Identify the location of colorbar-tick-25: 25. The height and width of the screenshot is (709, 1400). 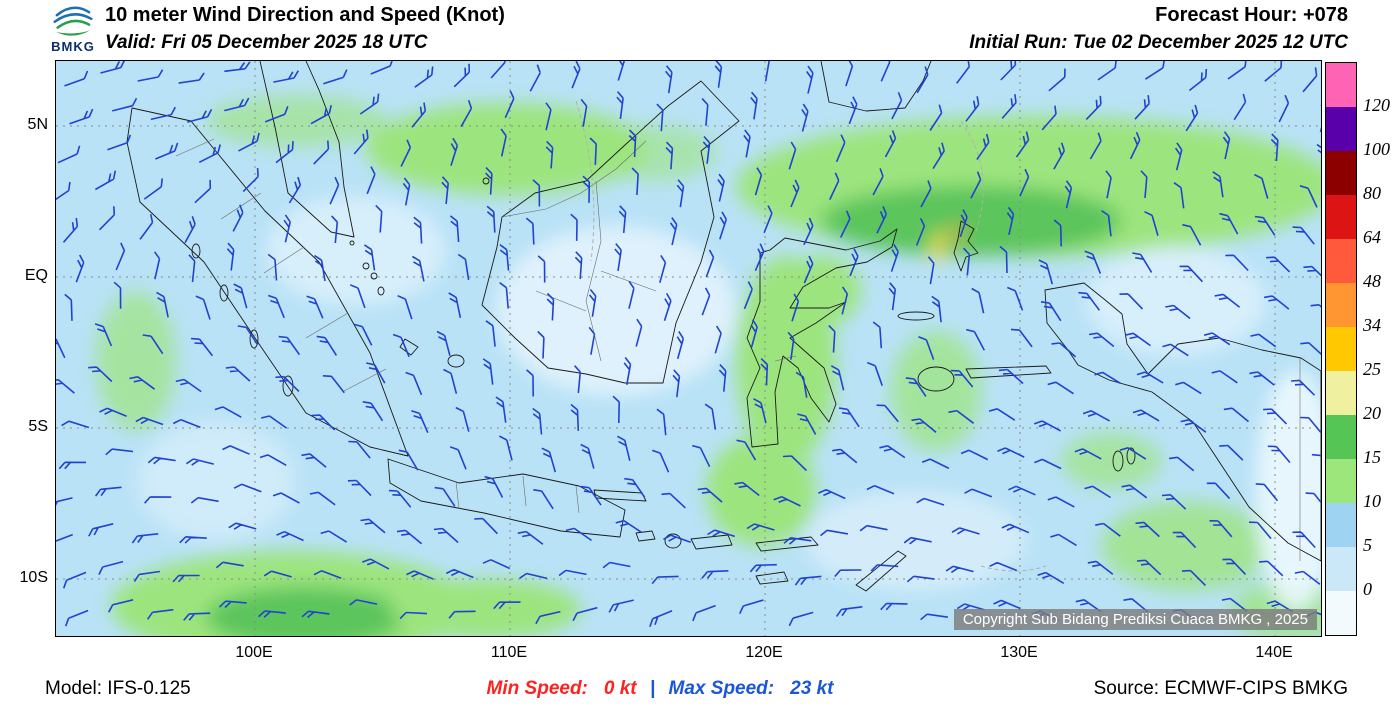
(1372, 369).